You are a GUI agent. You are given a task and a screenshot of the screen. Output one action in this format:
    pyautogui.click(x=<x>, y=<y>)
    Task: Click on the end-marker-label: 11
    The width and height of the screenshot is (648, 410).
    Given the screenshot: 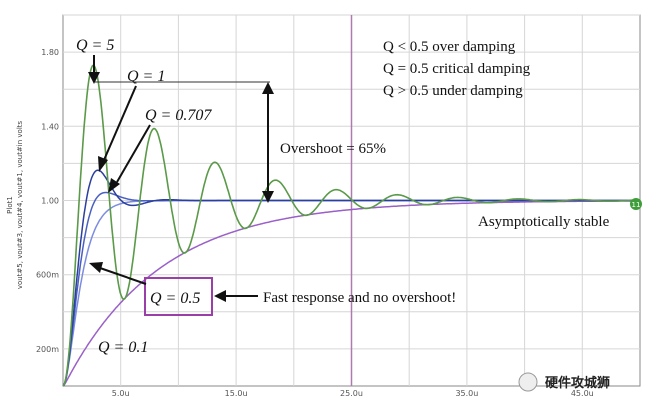 What is the action you would take?
    pyautogui.click(x=636, y=205)
    